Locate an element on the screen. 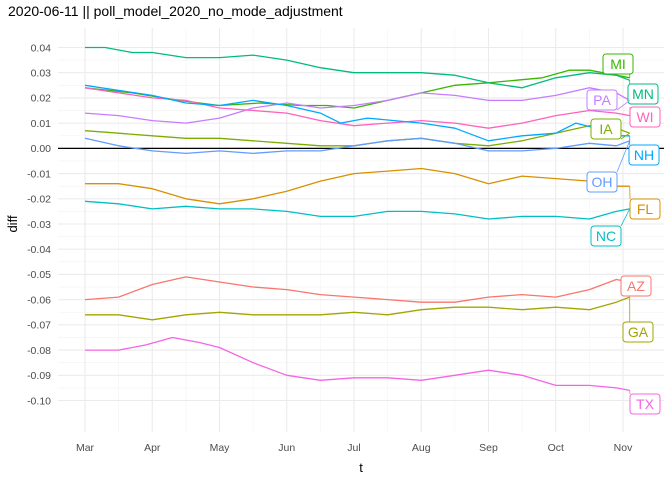 Image resolution: width=672 pixels, height=480 pixels. x-tick-label: Oct is located at coordinates (556, 448).